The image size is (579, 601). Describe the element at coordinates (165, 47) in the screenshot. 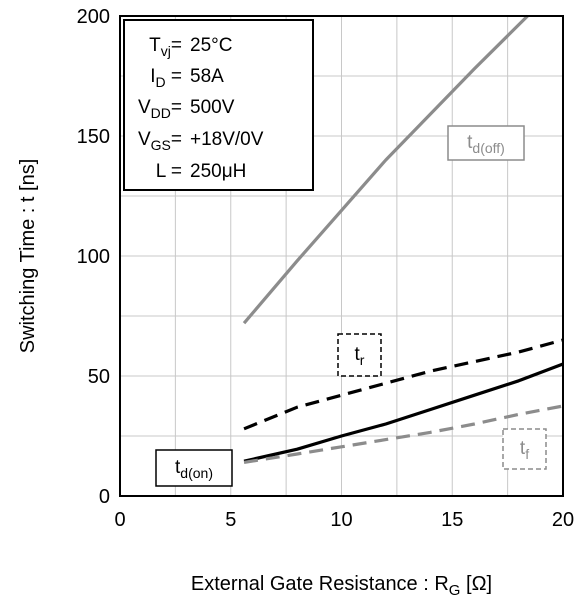

I see `condition-symbol: Tvj=` at that location.